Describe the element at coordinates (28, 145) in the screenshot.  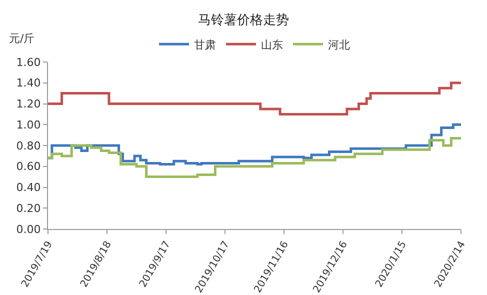
I see `y-tick-label: 0.80` at that location.